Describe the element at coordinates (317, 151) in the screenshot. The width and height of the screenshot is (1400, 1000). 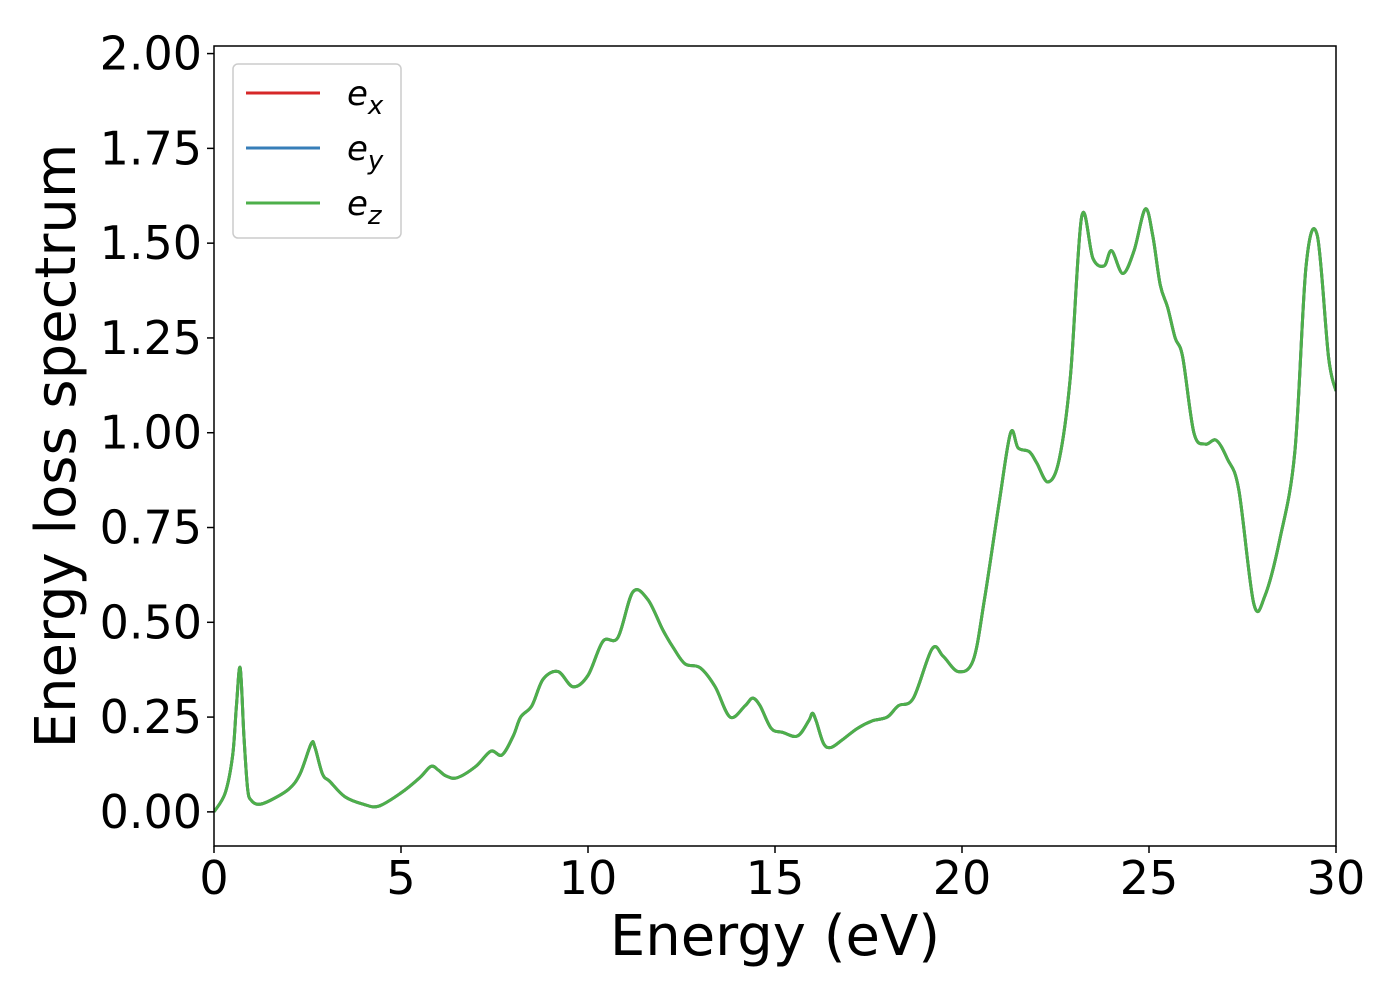
I see `legend-box` at that location.